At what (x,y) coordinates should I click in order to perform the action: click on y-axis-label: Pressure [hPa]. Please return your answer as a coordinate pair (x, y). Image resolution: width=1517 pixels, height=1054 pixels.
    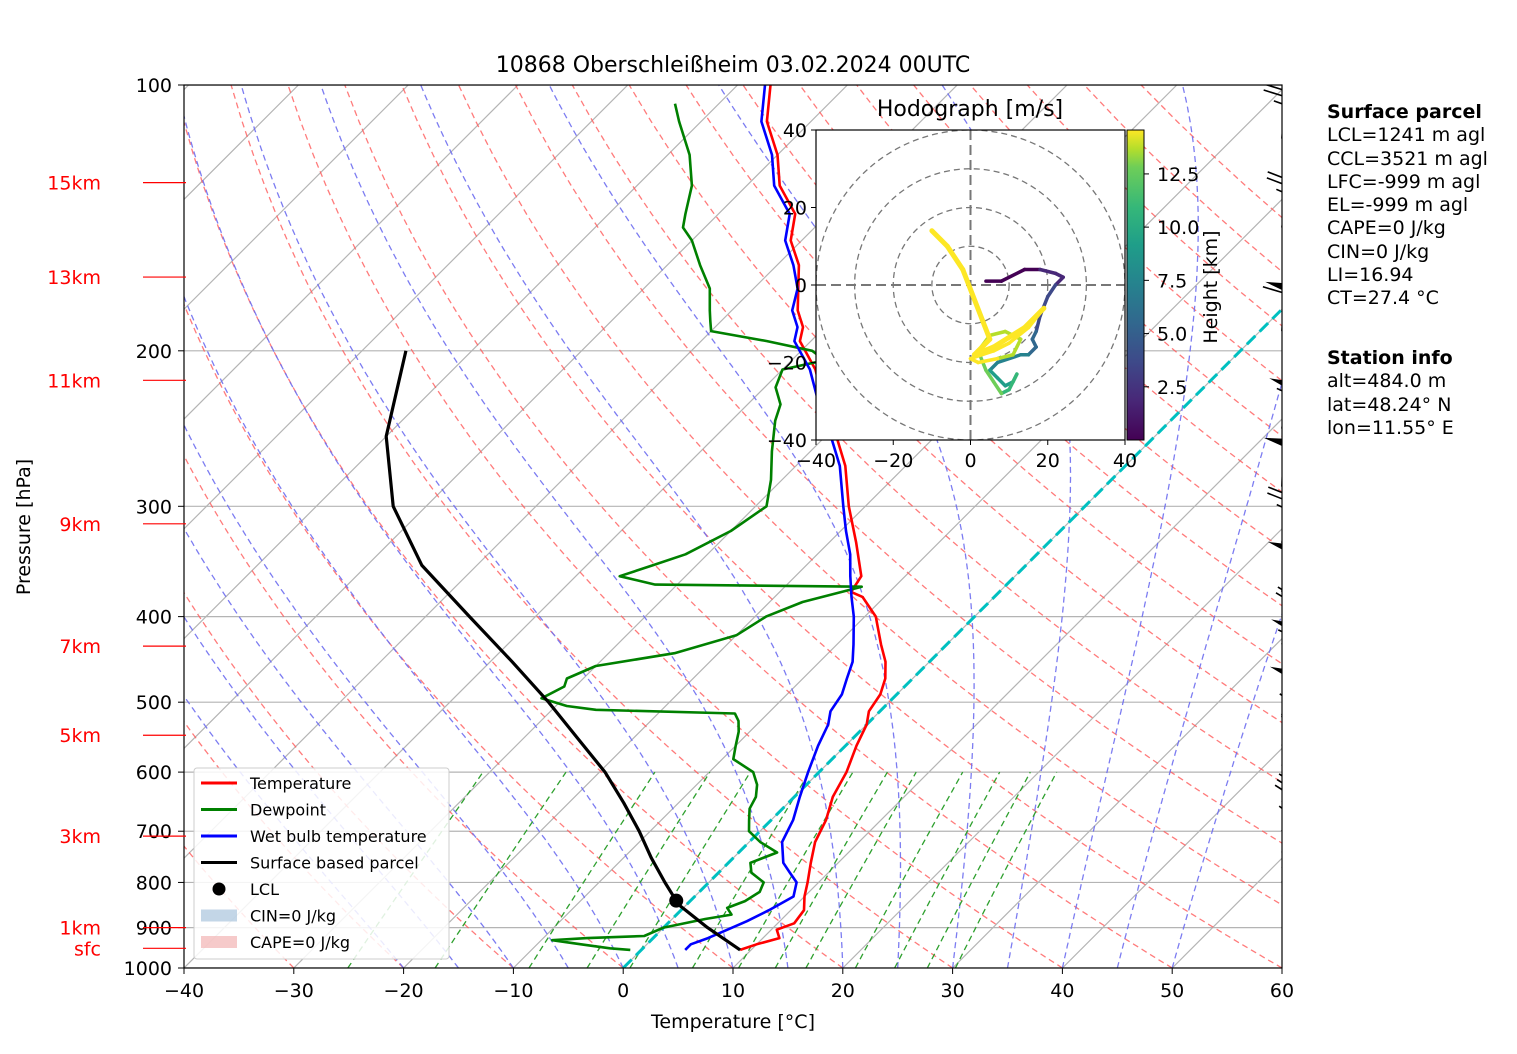
    Looking at the image, I should click on (24, 527).